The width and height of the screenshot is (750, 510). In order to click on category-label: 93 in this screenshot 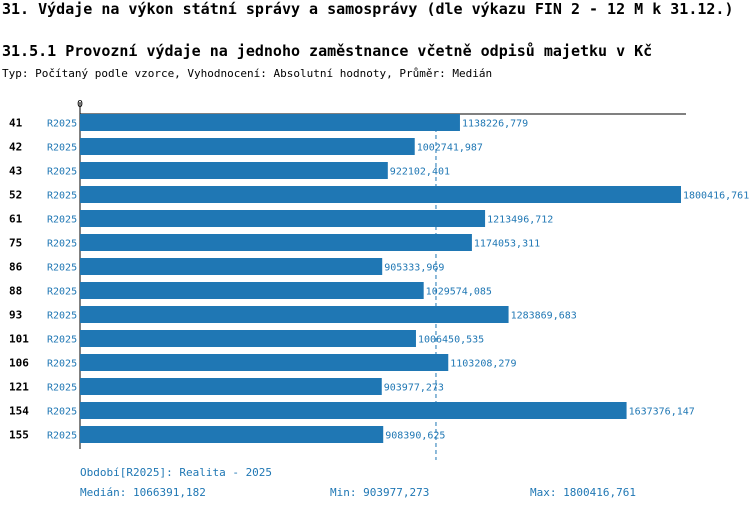, I will do `click(15, 315)`.